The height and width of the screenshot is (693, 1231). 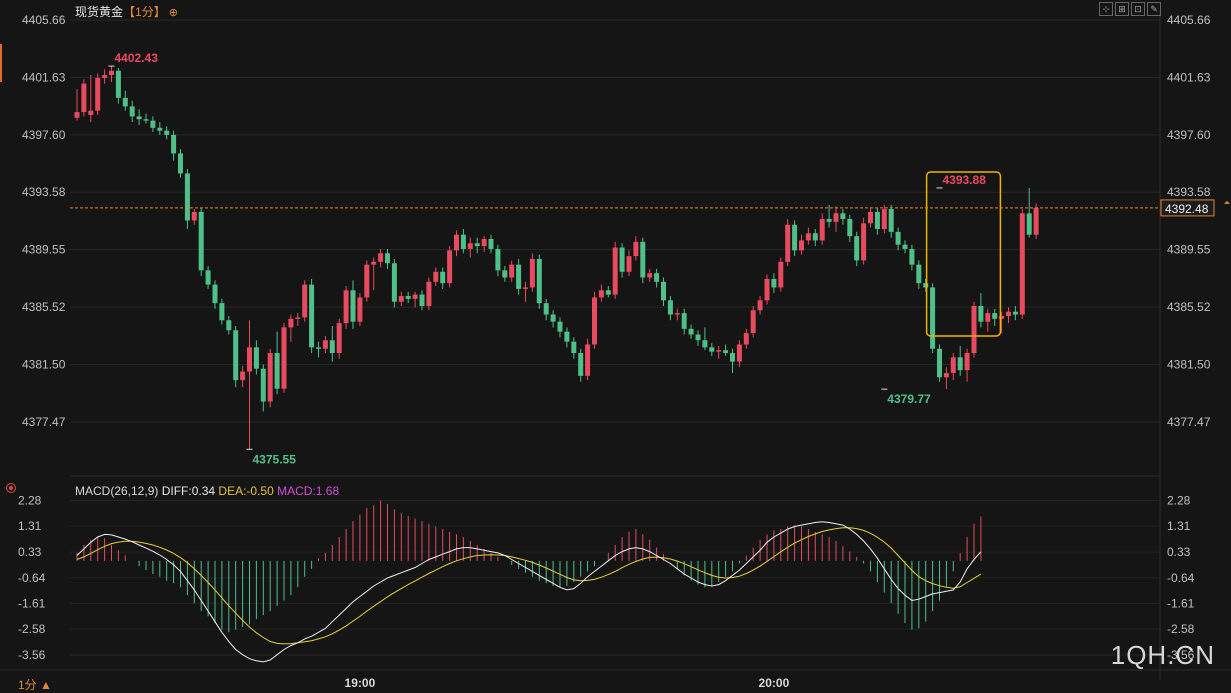 I want to click on settings-circle-icon: ⊕, so click(x=173, y=13).